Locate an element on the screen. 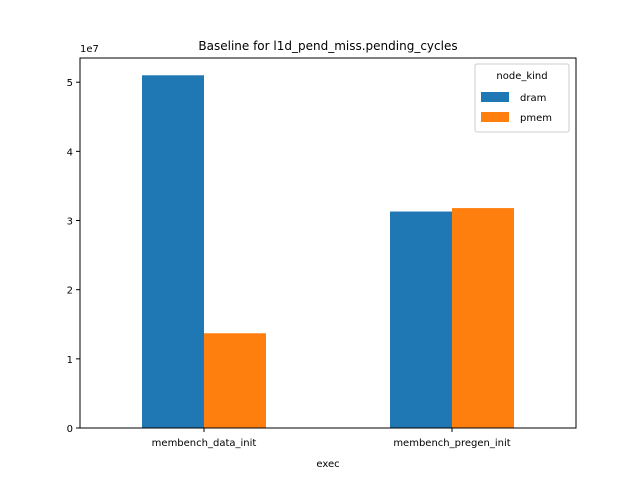 The width and height of the screenshot is (640, 485). y-tick-label: 4 is located at coordinates (70, 152).